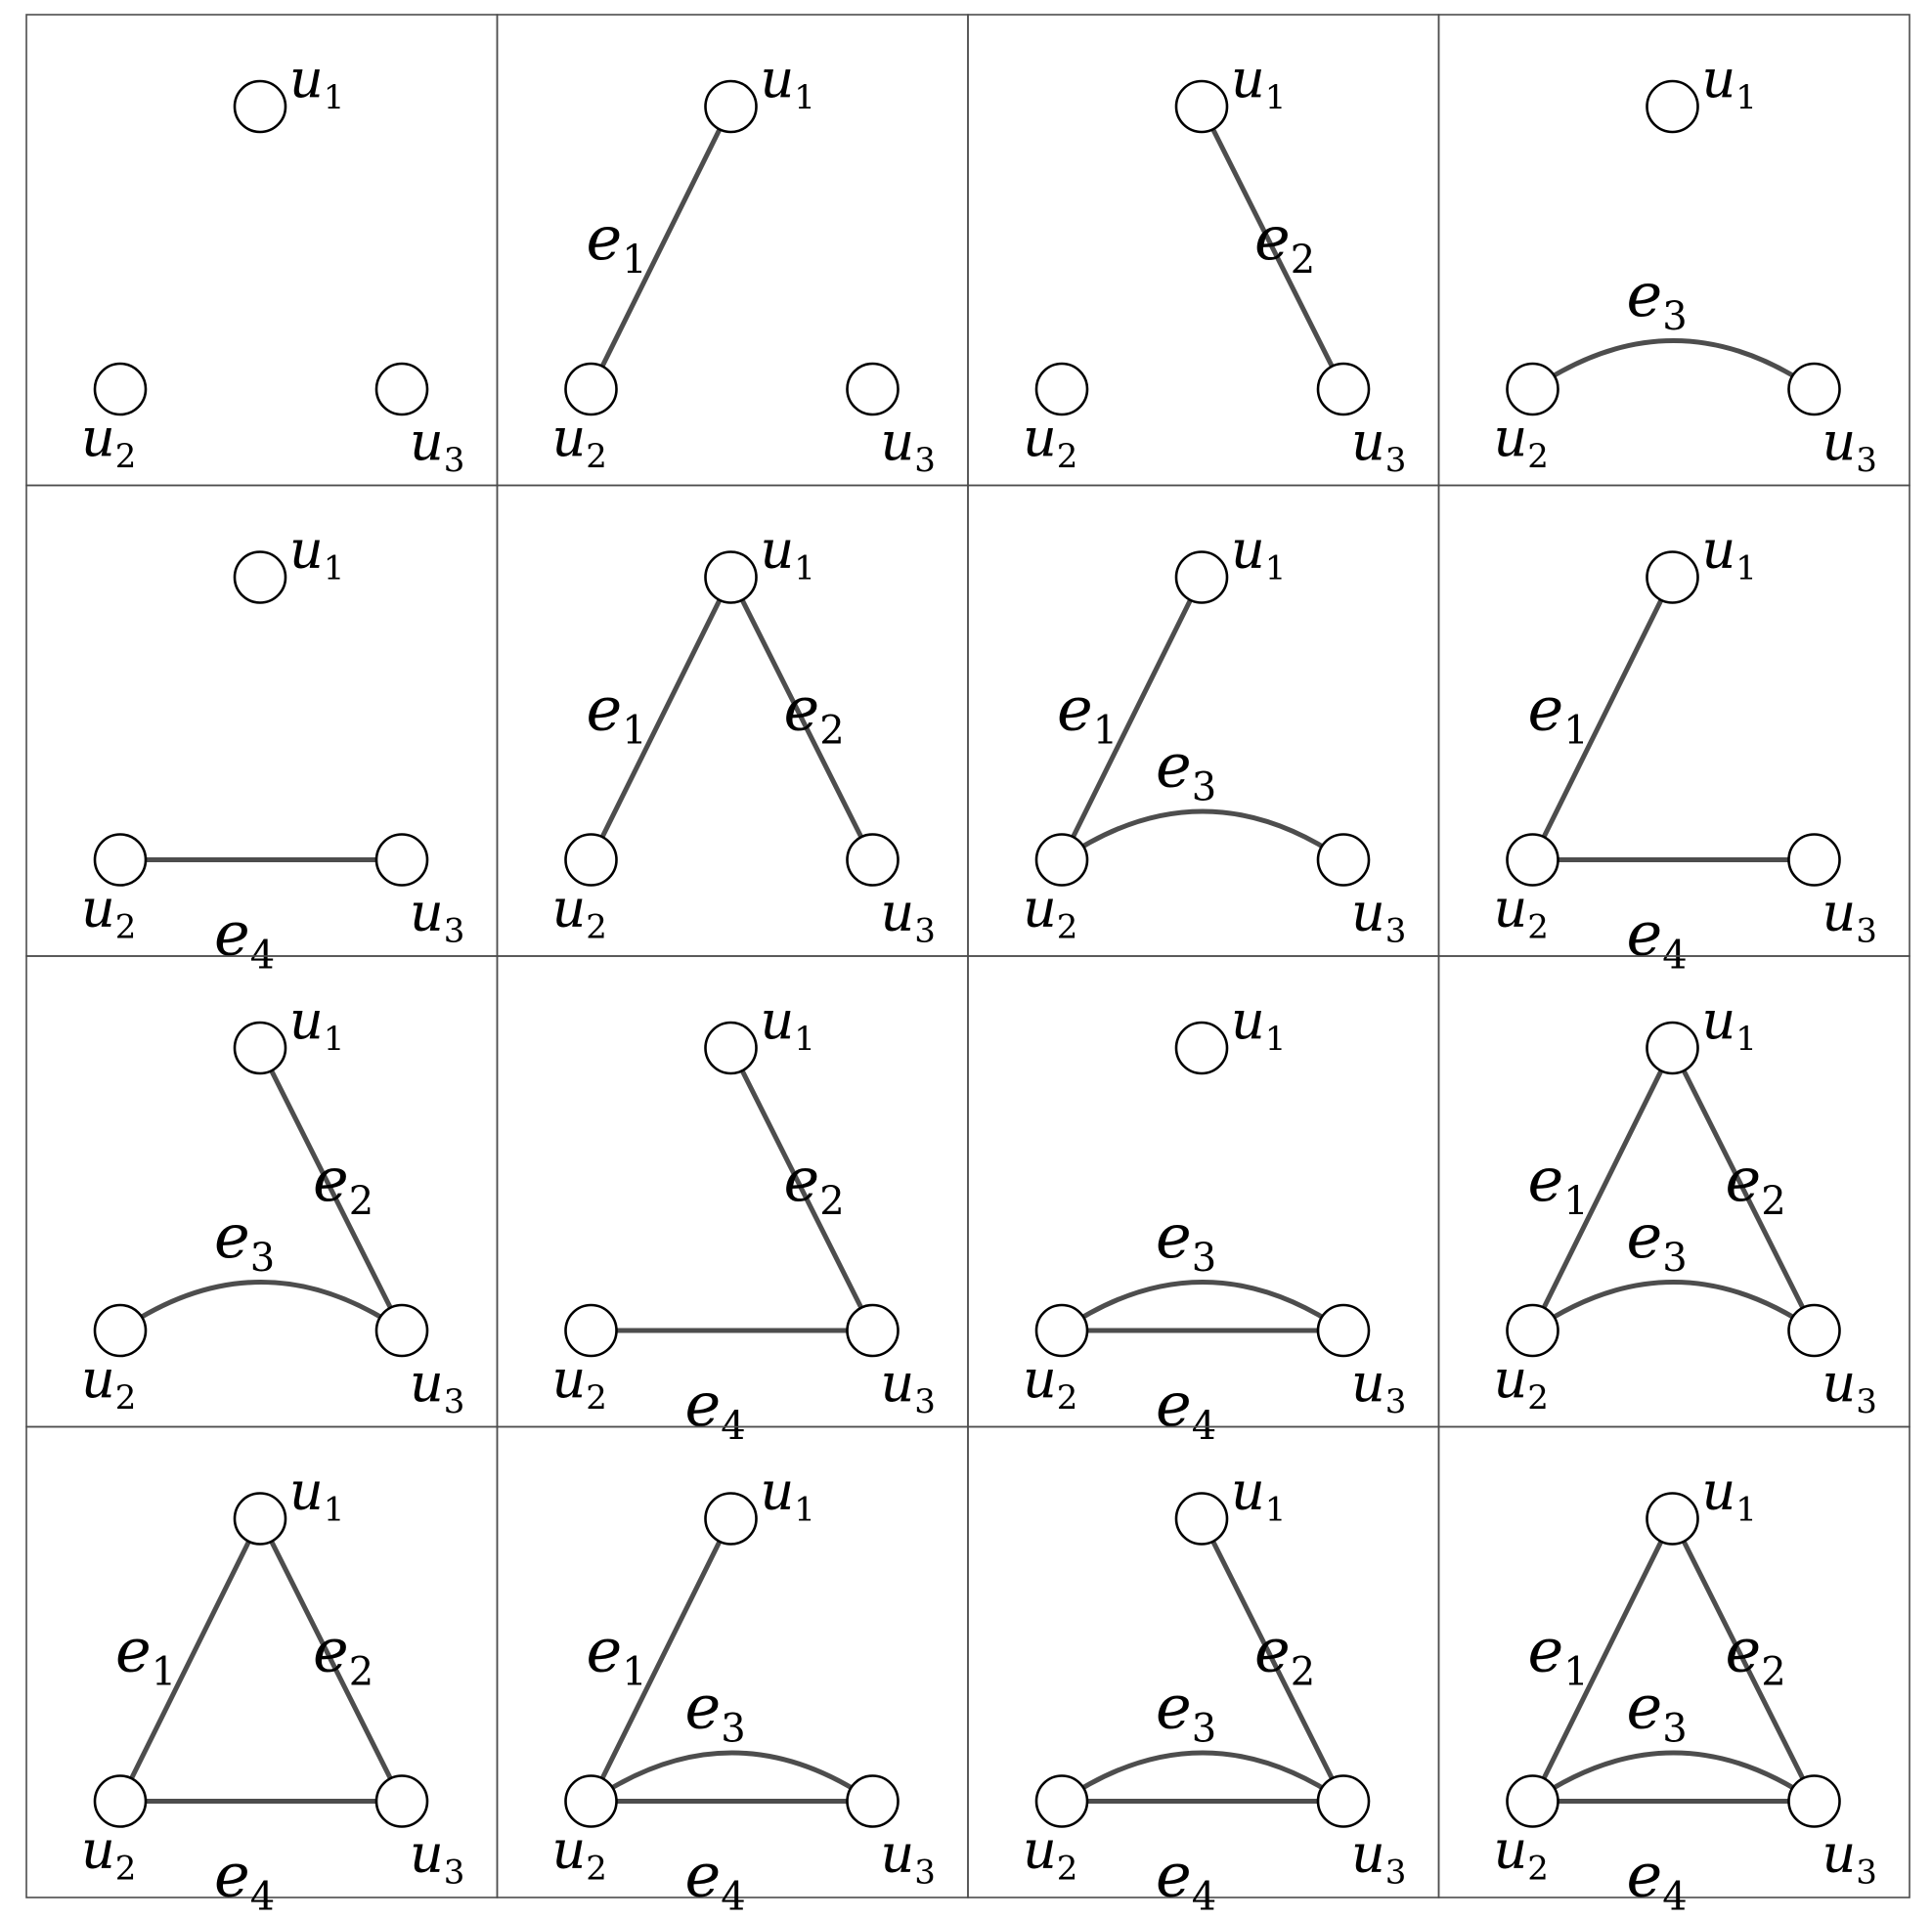 The width and height of the screenshot is (1932, 1919). I want to click on panel-16: e1 e2 e3 e4 u1 u2 u3, so click(1673, 1672).